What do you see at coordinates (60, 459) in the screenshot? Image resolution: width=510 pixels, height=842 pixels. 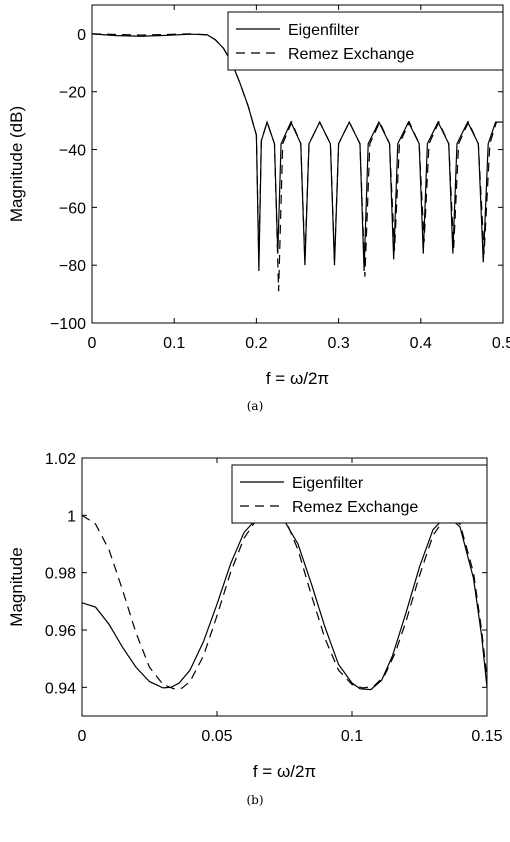 I see `y-tick-label: 1.02` at bounding box center [60, 459].